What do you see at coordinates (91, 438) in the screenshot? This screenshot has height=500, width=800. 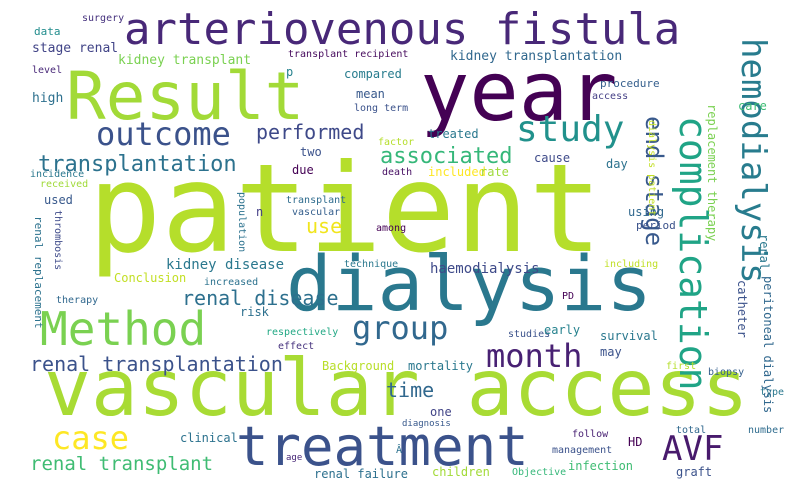 I see `word-case: case` at bounding box center [91, 438].